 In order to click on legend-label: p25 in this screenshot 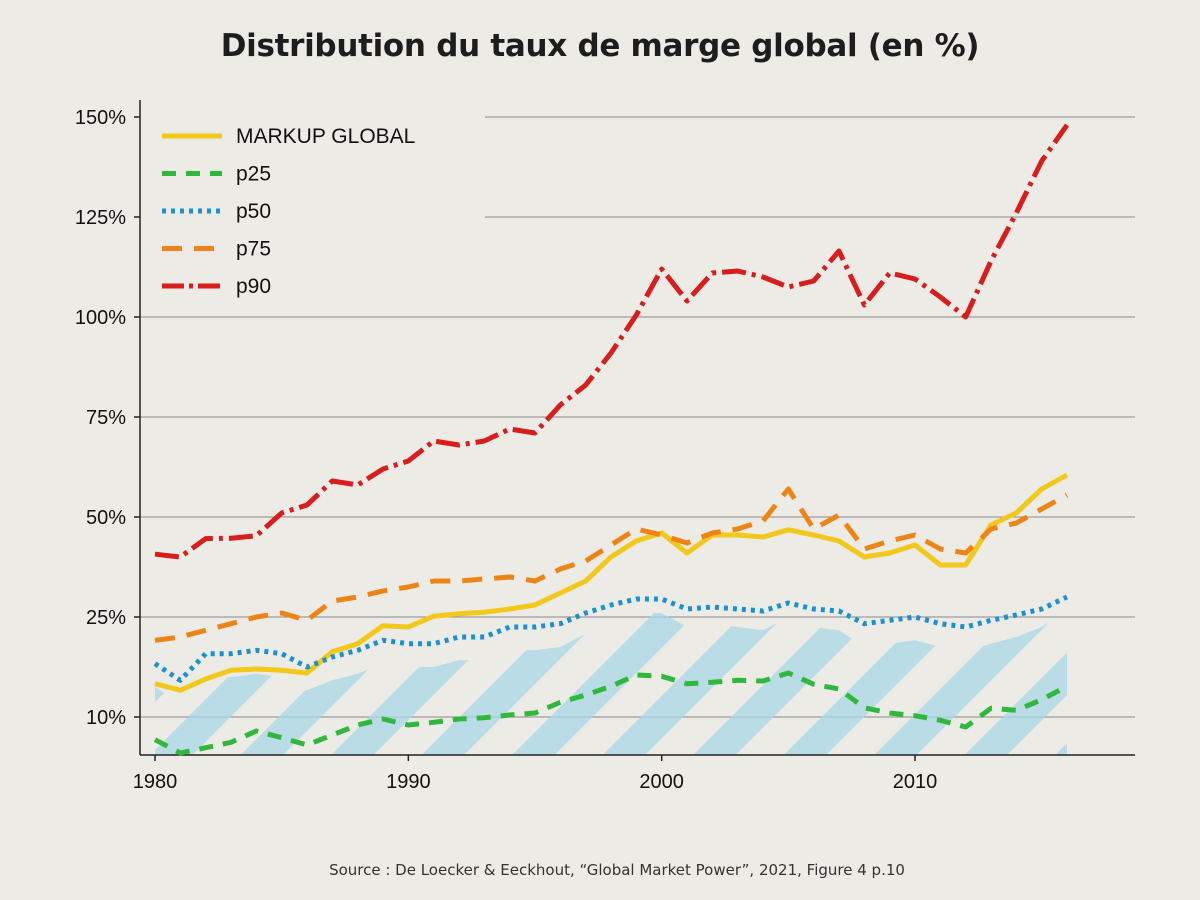, I will do `click(253, 174)`.